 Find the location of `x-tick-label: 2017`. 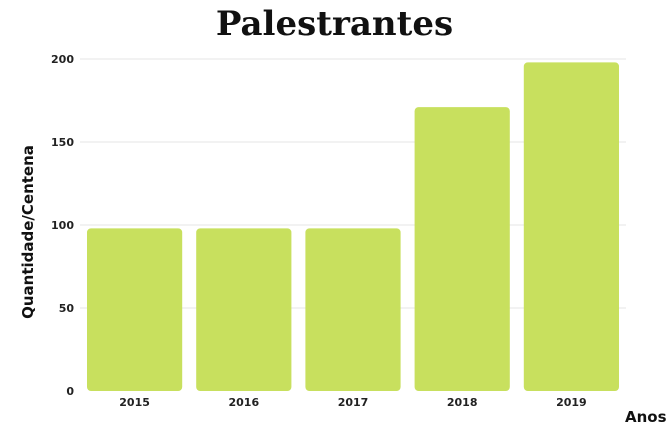

x-tick-label: 2017 is located at coordinates (353, 402).